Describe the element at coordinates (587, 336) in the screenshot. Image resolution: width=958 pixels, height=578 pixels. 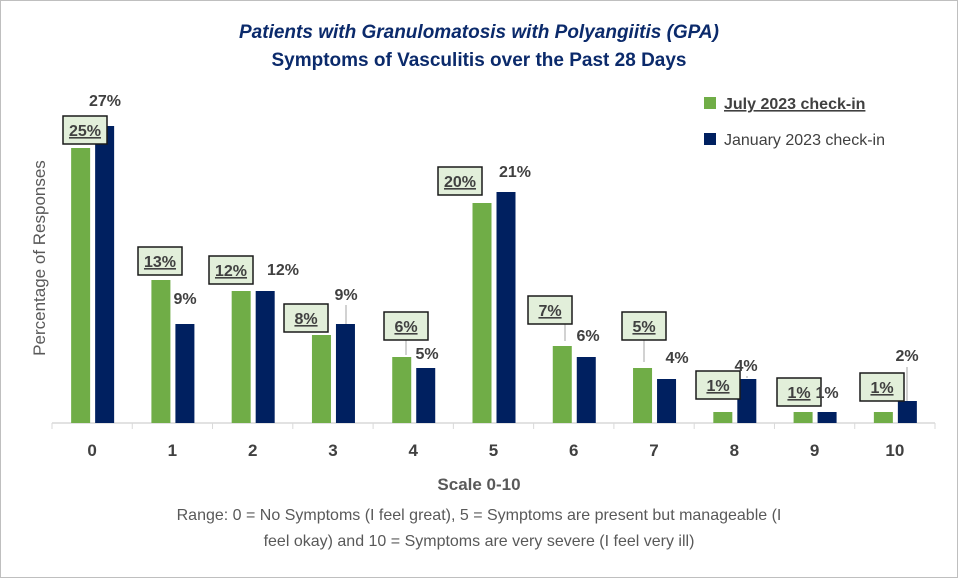
I see `data-label-january: 6%` at that location.